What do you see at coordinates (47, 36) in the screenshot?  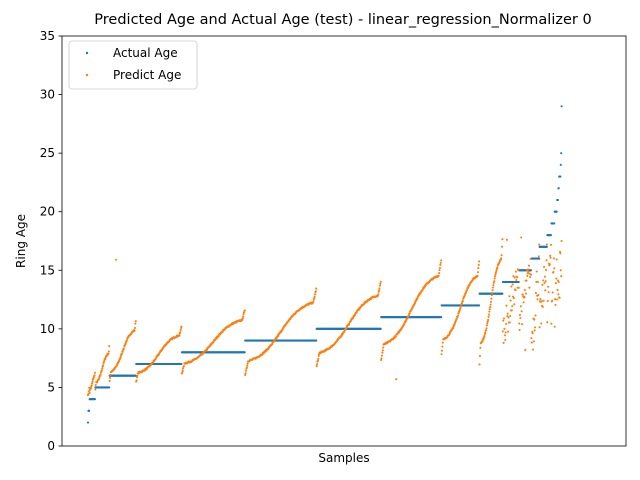 I see `y-tick-label: 35` at bounding box center [47, 36].